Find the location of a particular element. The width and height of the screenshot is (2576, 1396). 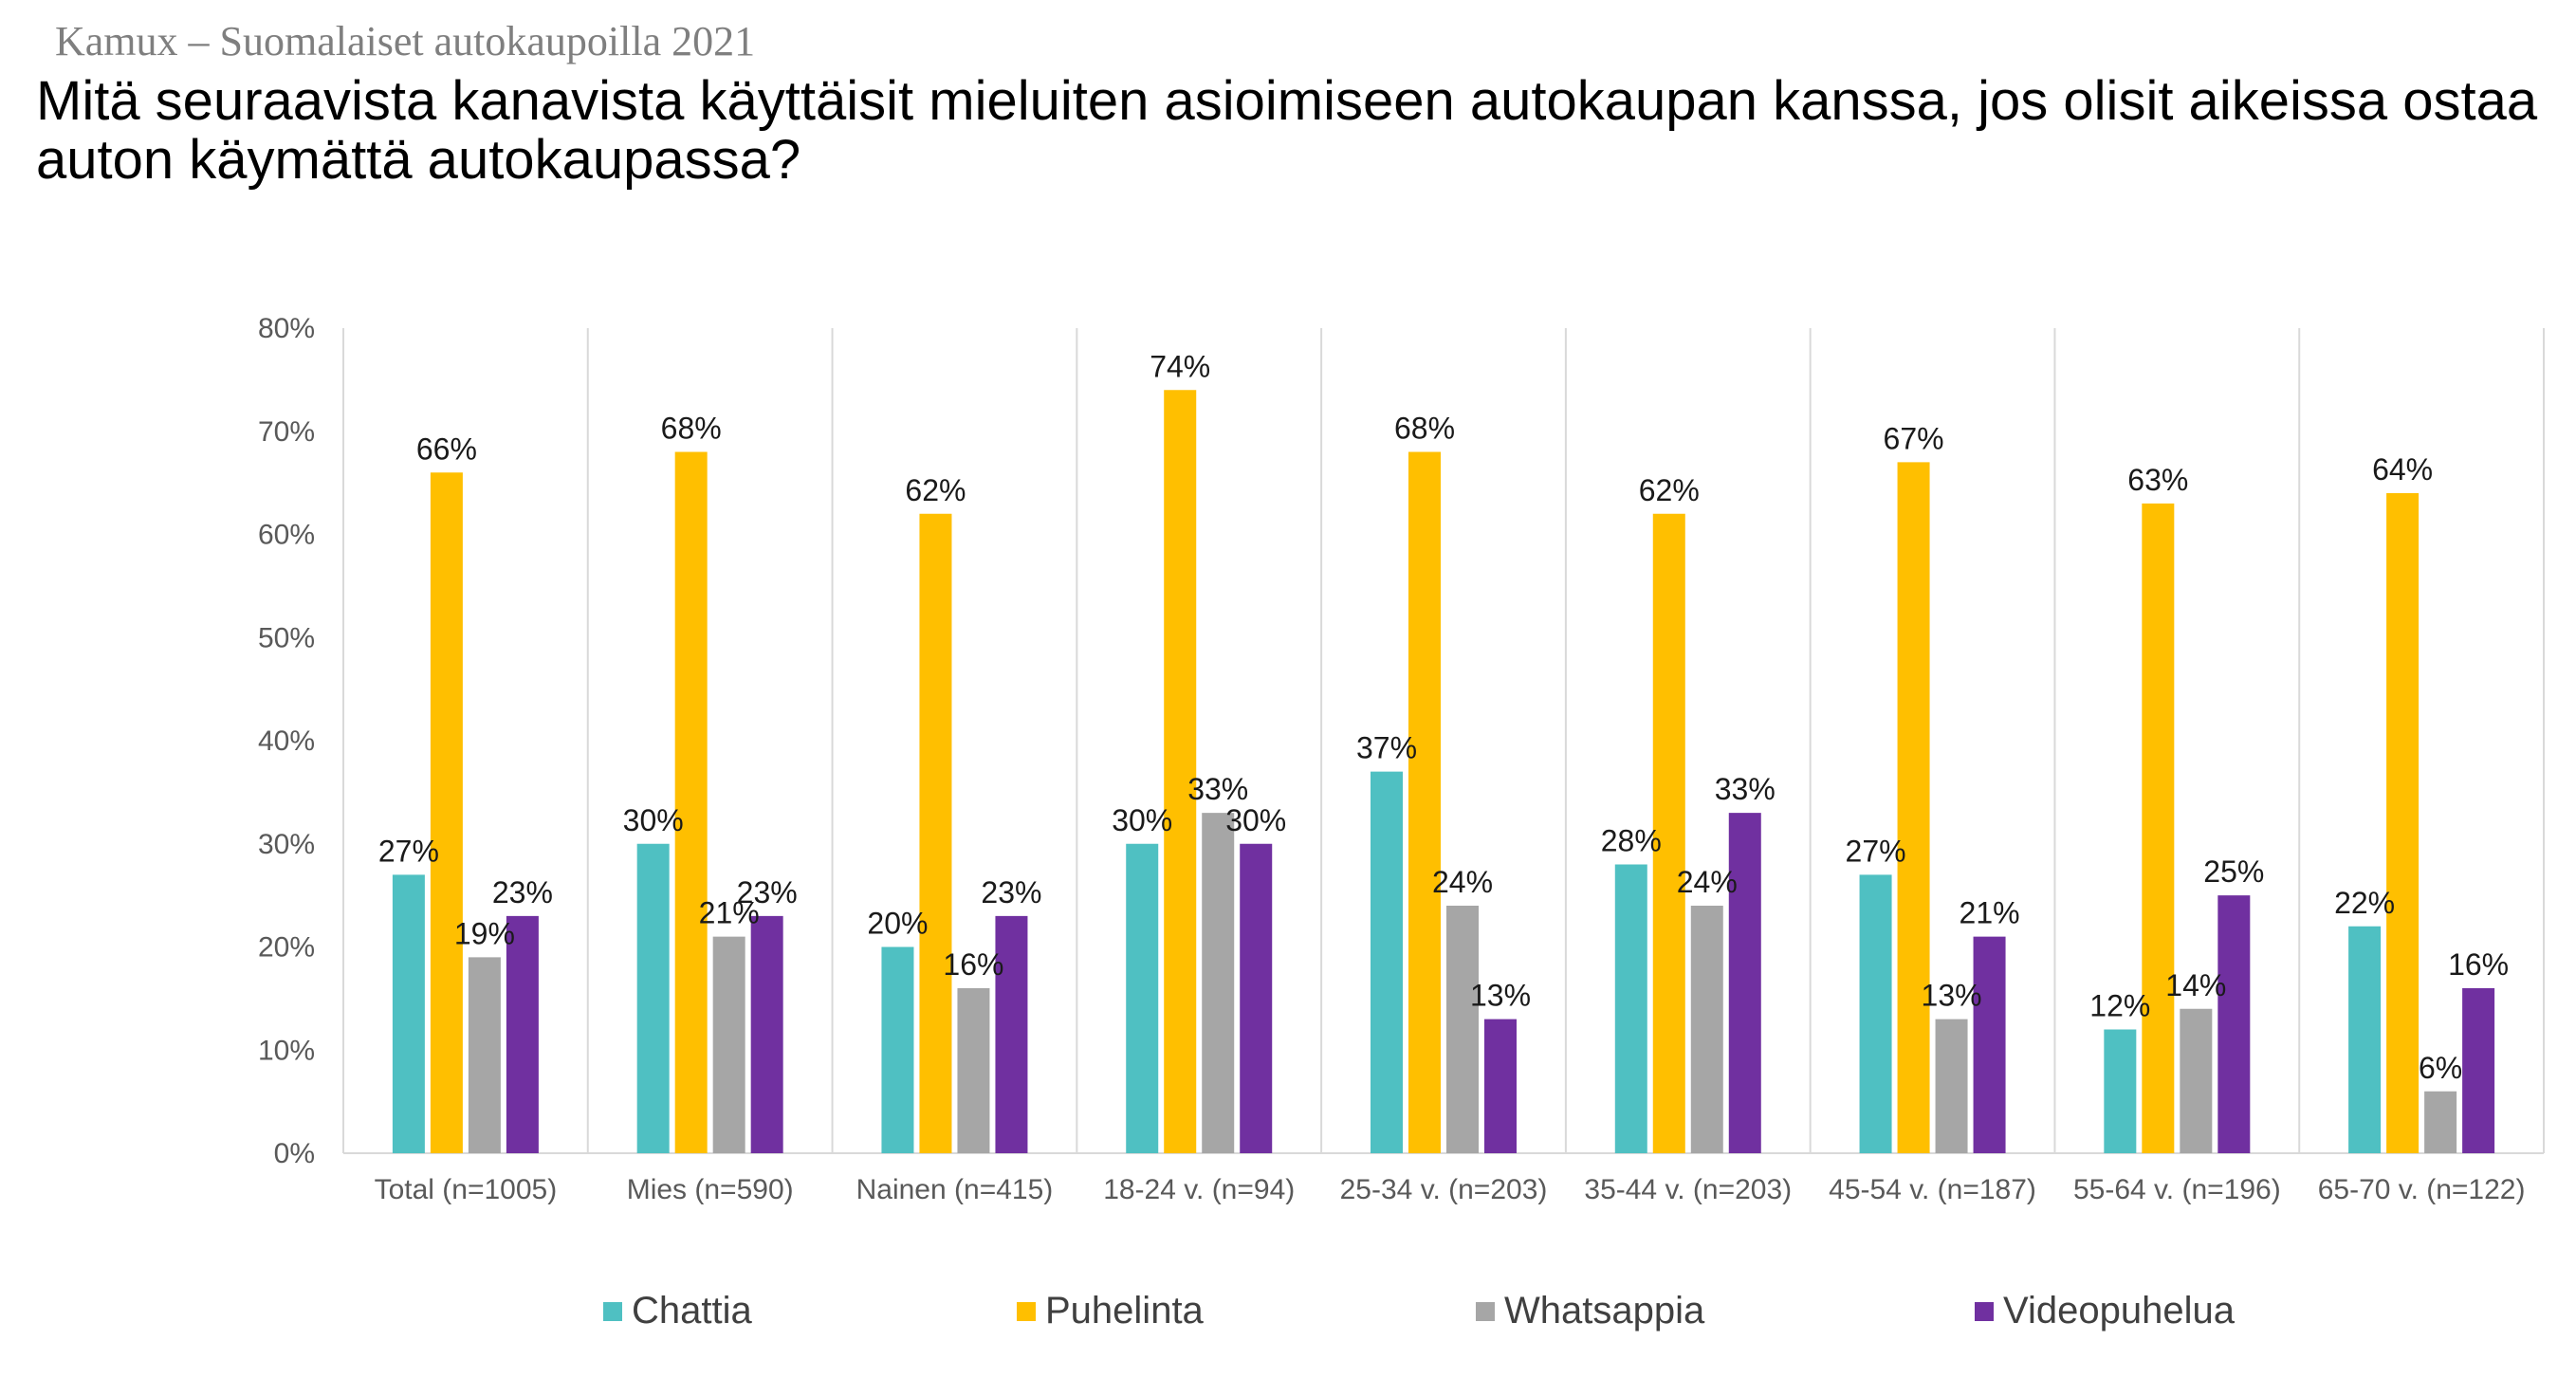

x-tick-label: 65-70 v. (n=122) is located at coordinates (2422, 1189).